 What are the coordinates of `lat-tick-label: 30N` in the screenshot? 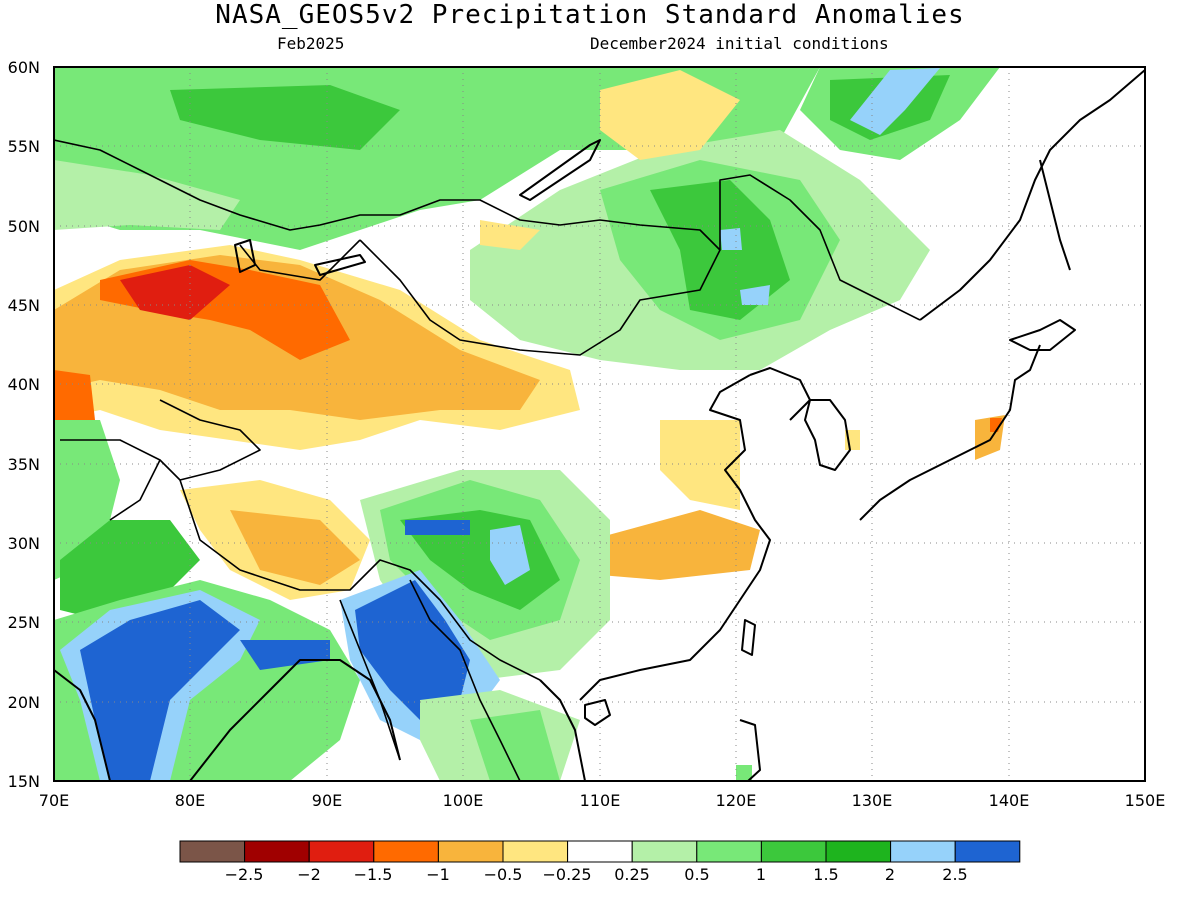 It's located at (24, 543).